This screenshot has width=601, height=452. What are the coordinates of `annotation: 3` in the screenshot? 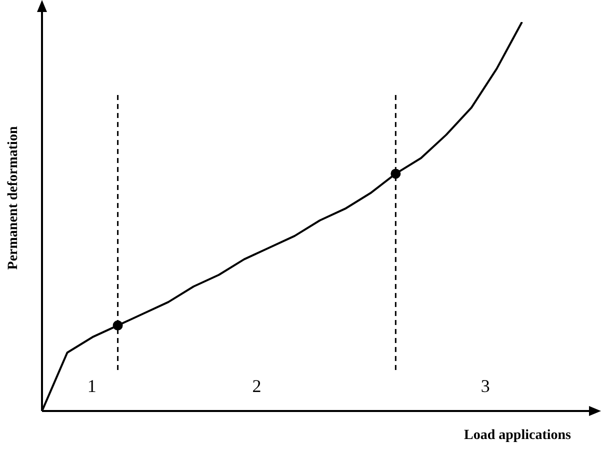 It's located at (485, 386).